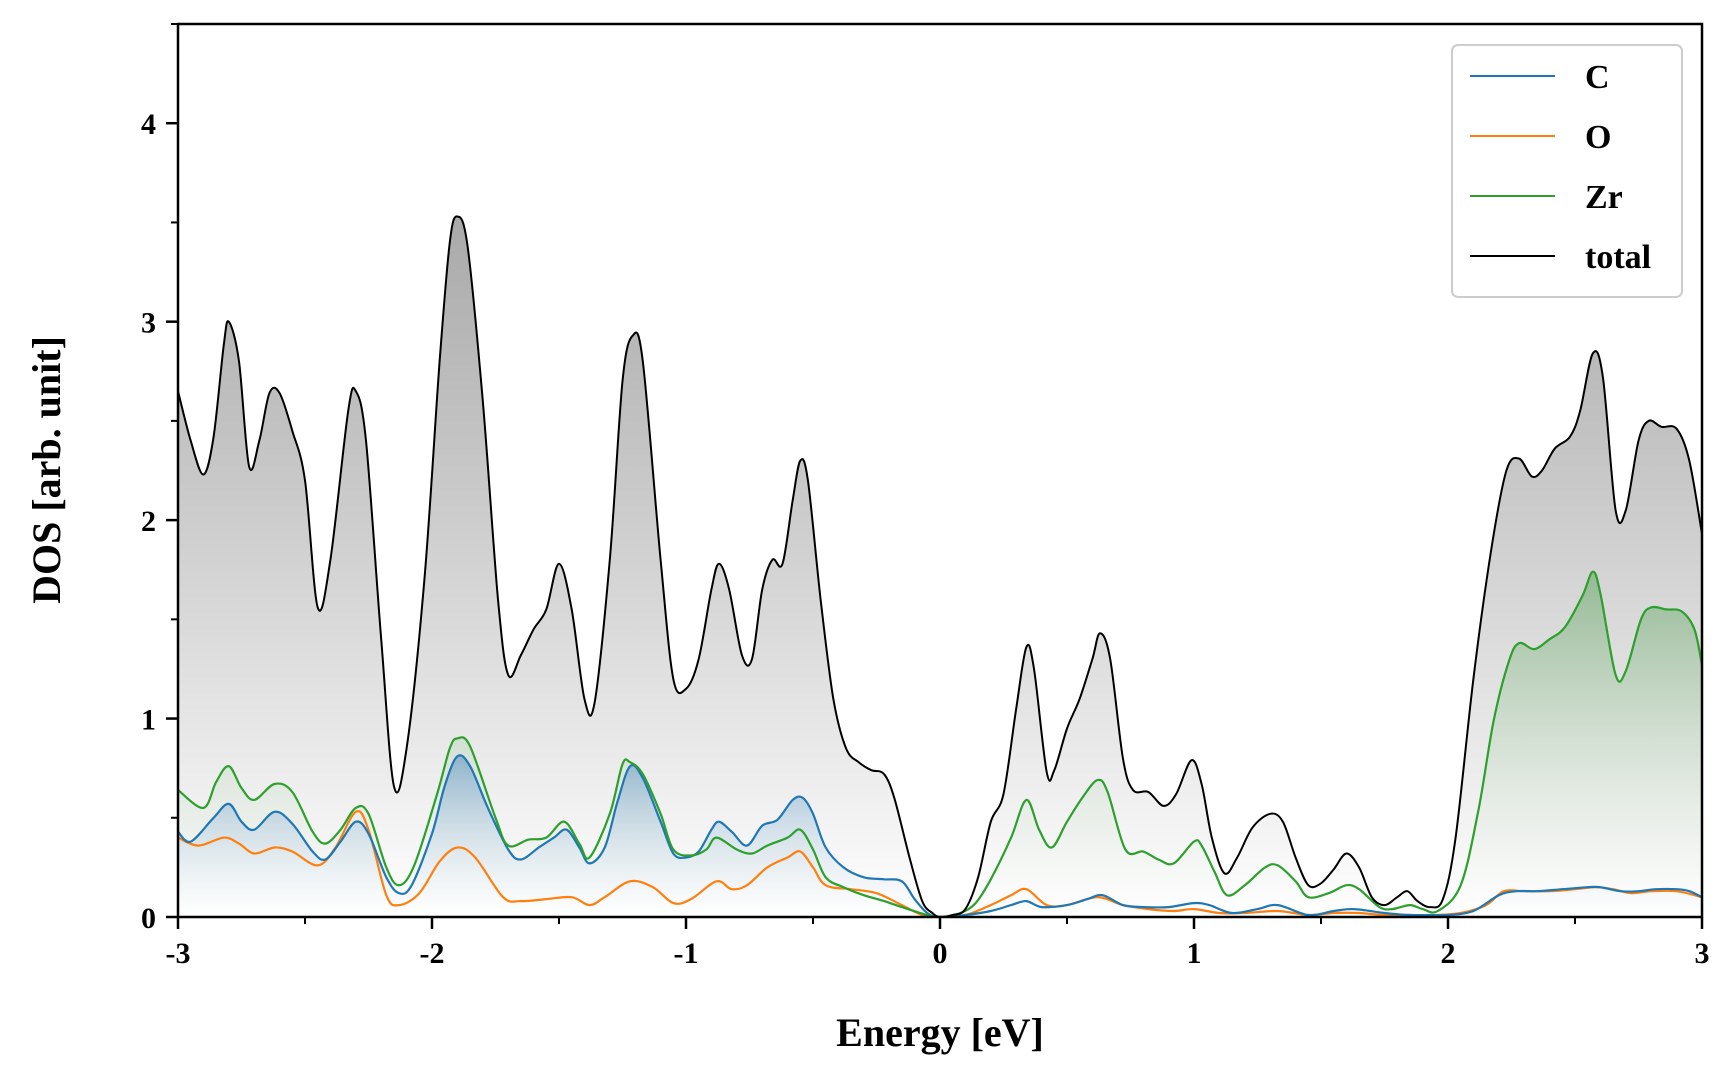 Image resolution: width=1728 pixels, height=1085 pixels. I want to click on x-tick-label: -1, so click(686, 953).